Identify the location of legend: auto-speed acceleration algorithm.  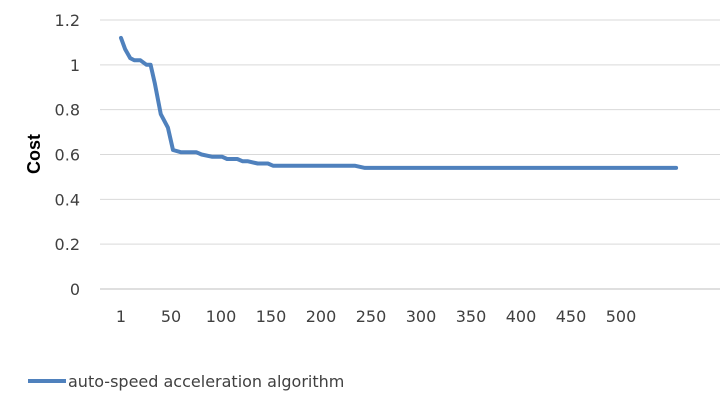
(186, 381).